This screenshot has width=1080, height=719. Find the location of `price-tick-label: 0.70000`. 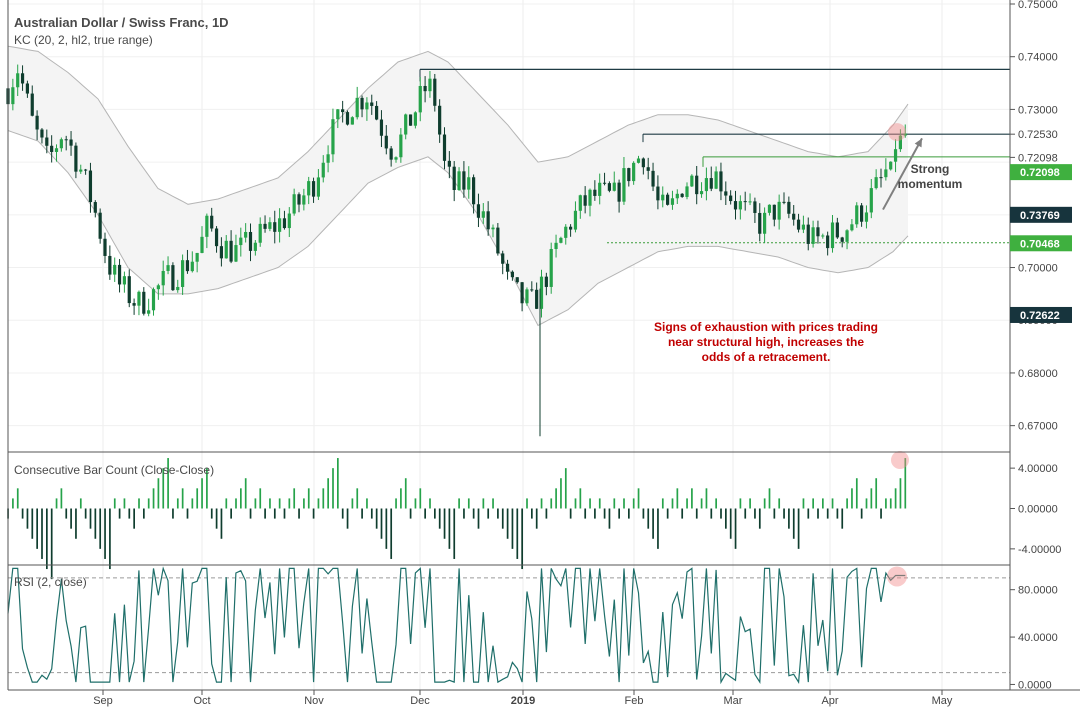

price-tick-label: 0.70000 is located at coordinates (1038, 269).